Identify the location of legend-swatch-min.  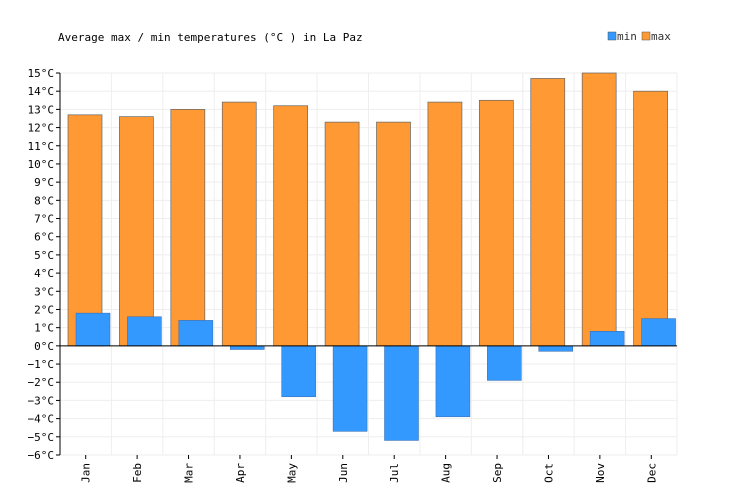
(612, 36).